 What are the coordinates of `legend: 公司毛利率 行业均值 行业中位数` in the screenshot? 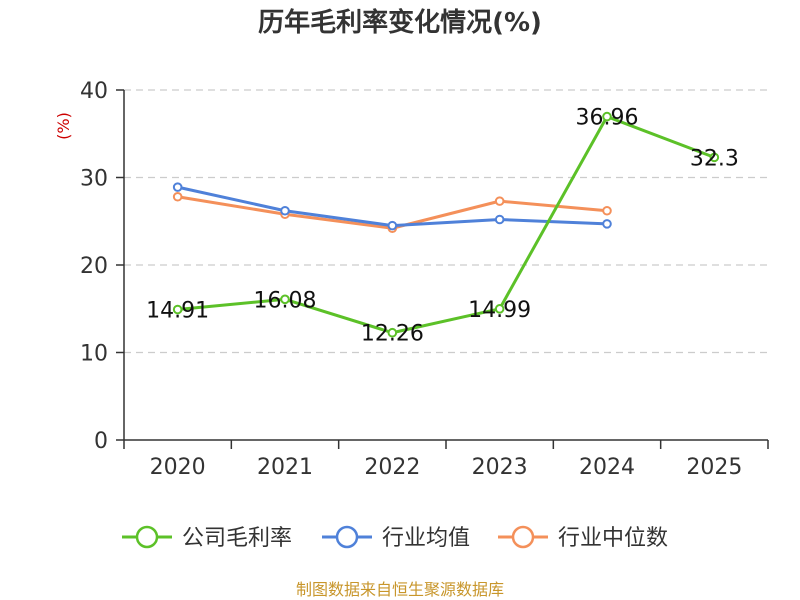 It's located at (395, 538).